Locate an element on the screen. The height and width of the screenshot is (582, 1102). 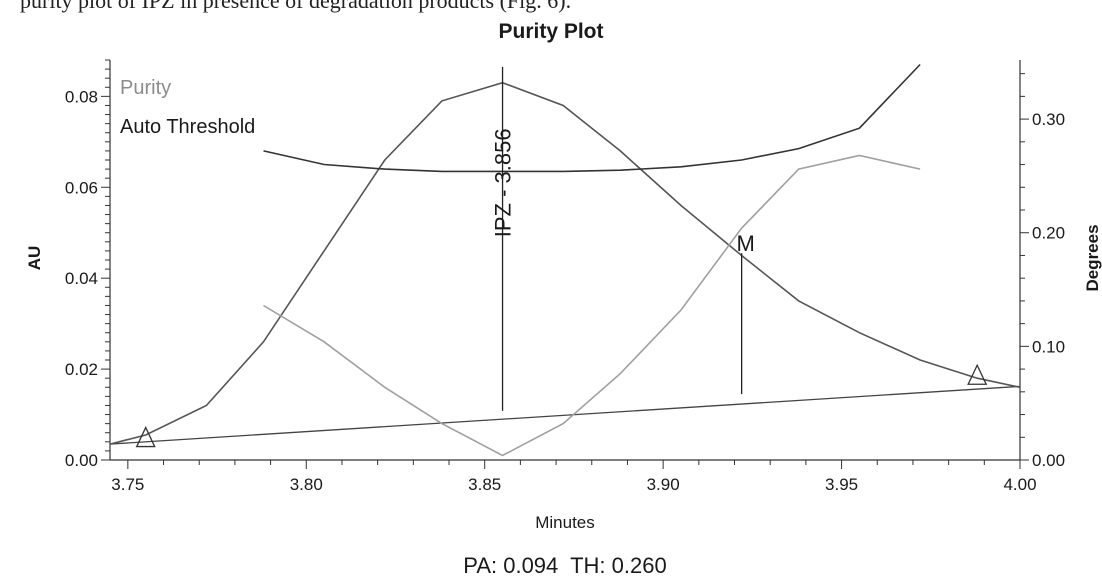
y-axis-left-ticks: 0.00 0.02 0.04 0.06 0.08 is located at coordinates (87, 264).